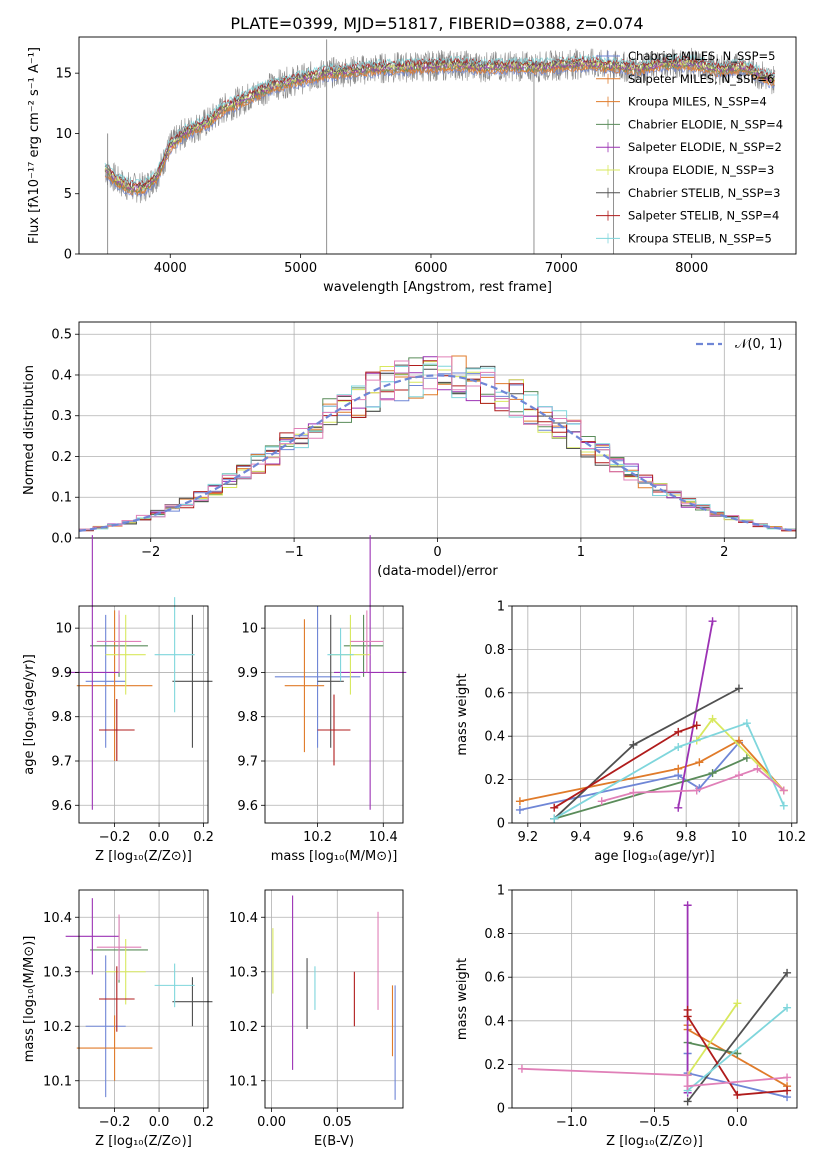 The height and width of the screenshot is (1170, 819). What do you see at coordinates (57, 972) in the screenshot?
I see `y-tick-label: 10.3` at bounding box center [57, 972].